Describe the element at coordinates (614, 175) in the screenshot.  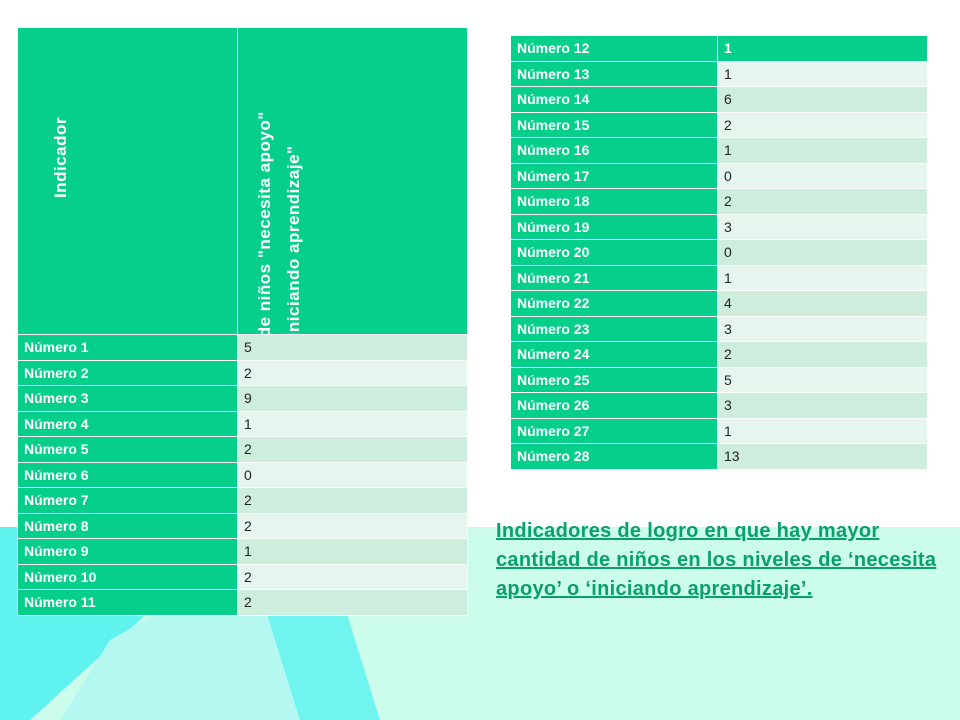
I see `indicator-label: Número 17` at that location.